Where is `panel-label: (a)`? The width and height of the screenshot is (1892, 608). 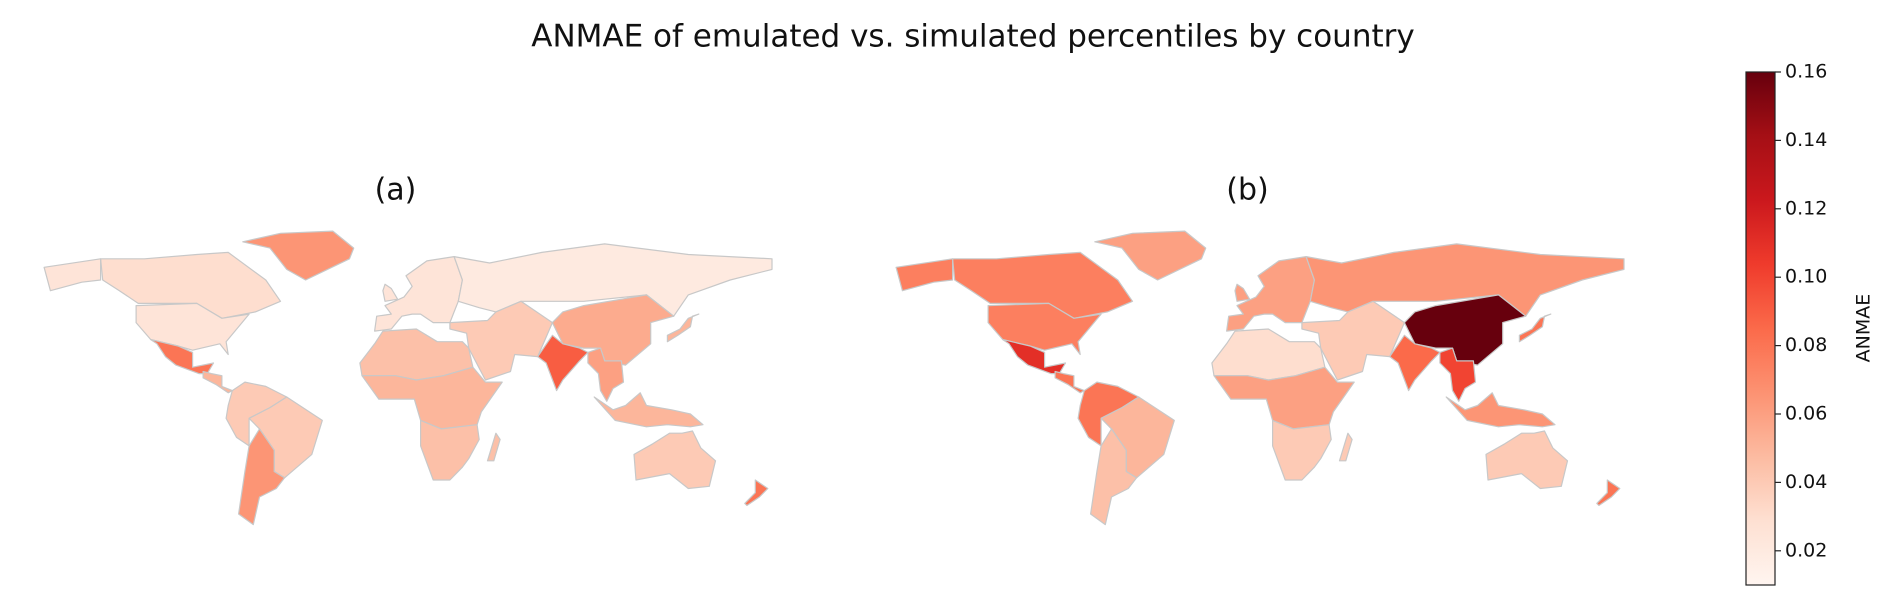
panel-label: (a) is located at coordinates (396, 190).